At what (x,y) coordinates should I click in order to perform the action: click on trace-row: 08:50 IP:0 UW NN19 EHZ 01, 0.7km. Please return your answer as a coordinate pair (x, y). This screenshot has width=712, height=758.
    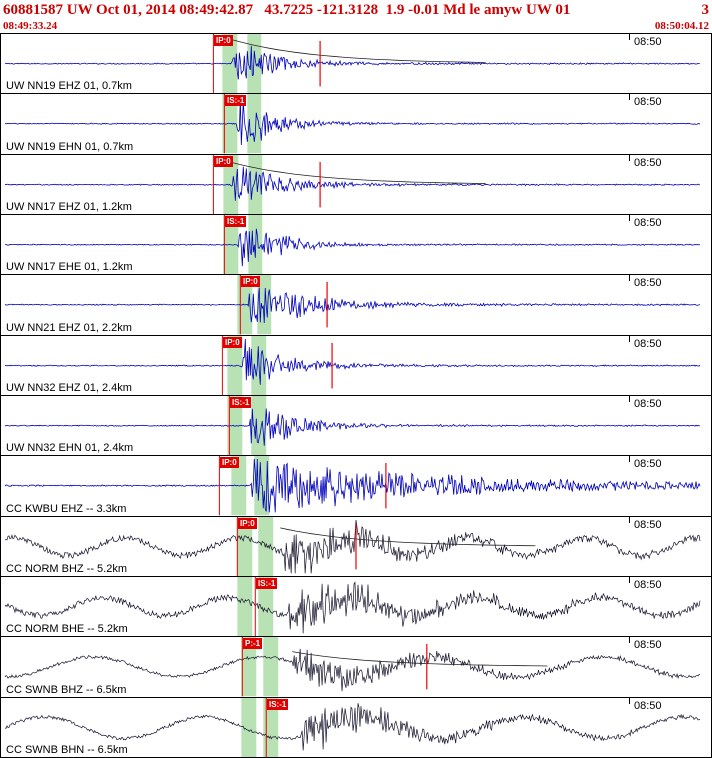
    Looking at the image, I should click on (356, 64).